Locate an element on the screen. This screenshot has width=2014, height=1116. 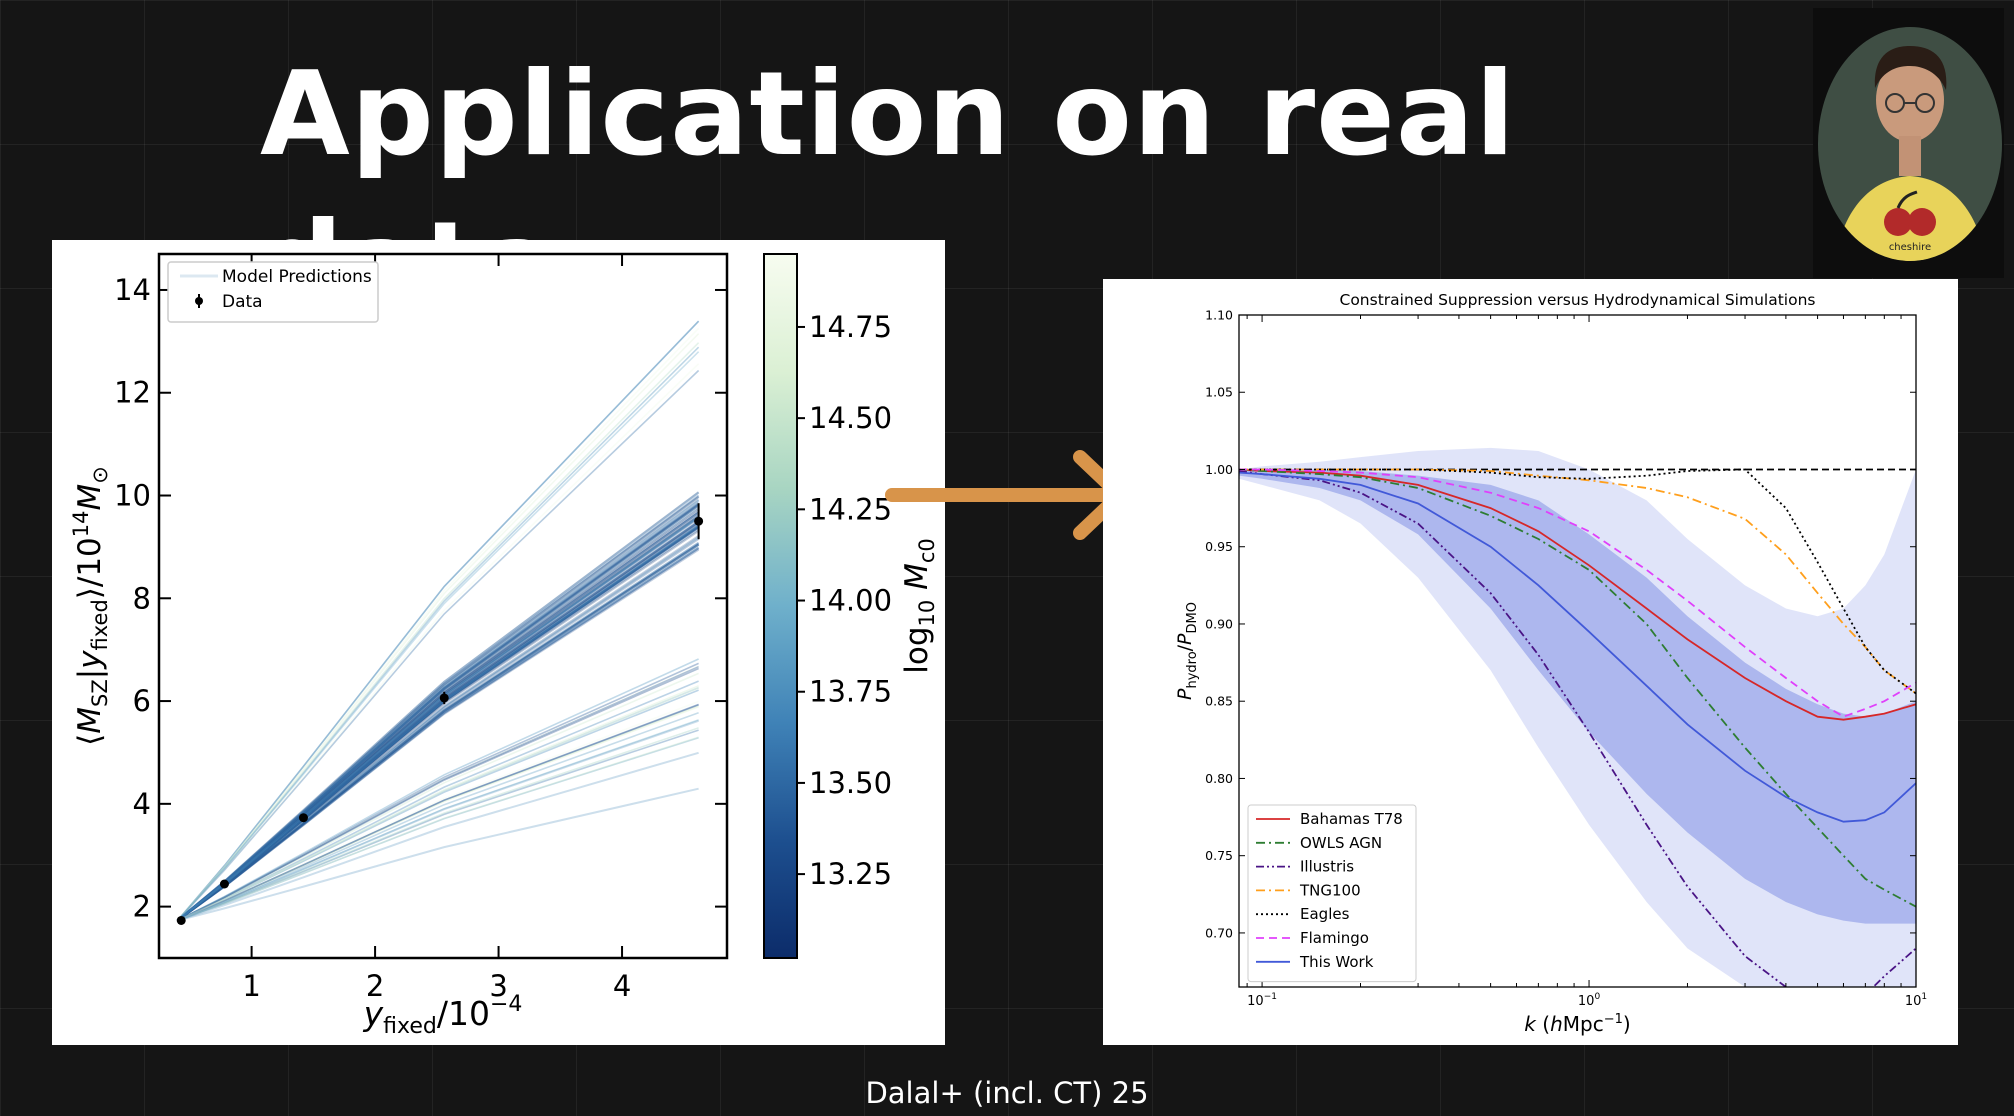
legend-label: Eagles is located at coordinates (1325, 914).